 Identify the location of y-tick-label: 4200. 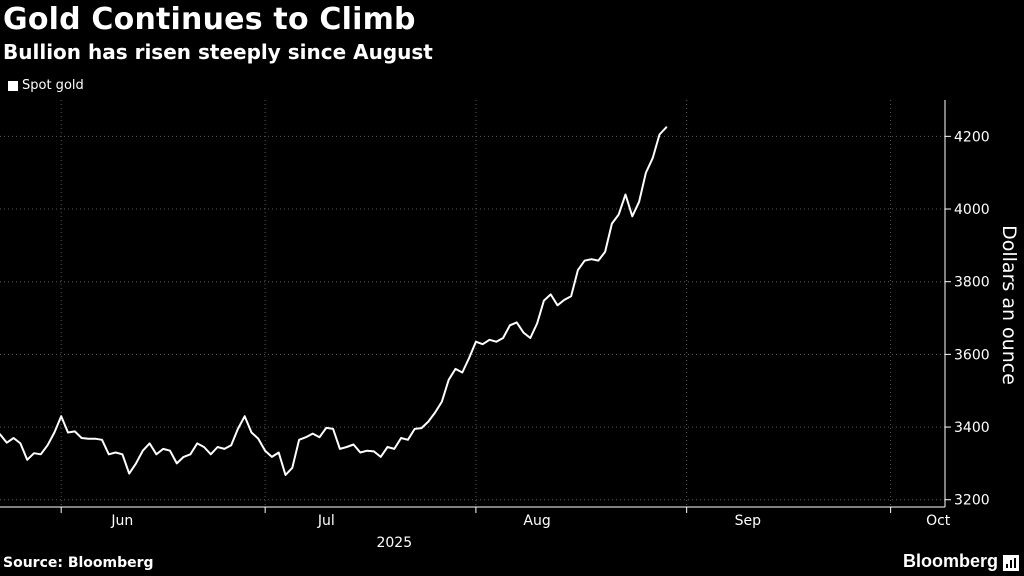
(972, 137).